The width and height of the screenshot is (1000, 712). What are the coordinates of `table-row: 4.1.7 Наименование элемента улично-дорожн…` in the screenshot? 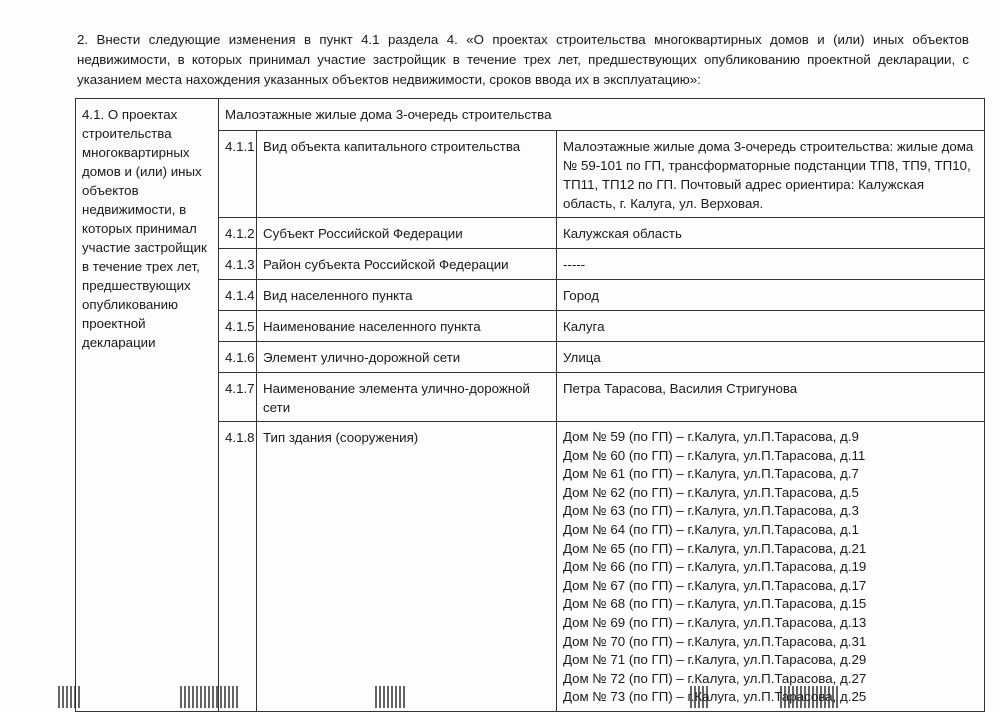 It's located at (530, 397).